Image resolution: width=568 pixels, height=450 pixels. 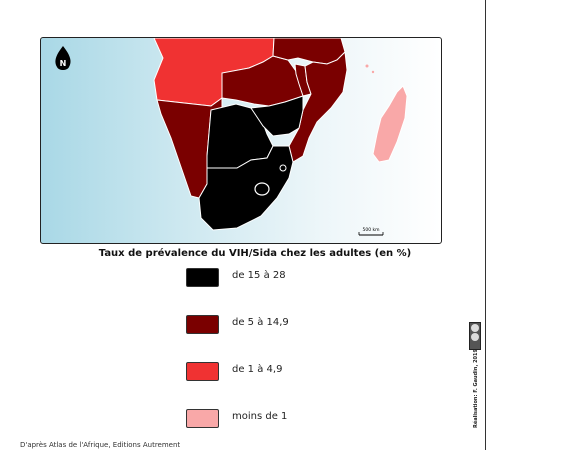 What do you see at coordinates (318, 106) in the screenshot?
I see `region-mozambique` at bounding box center [318, 106].